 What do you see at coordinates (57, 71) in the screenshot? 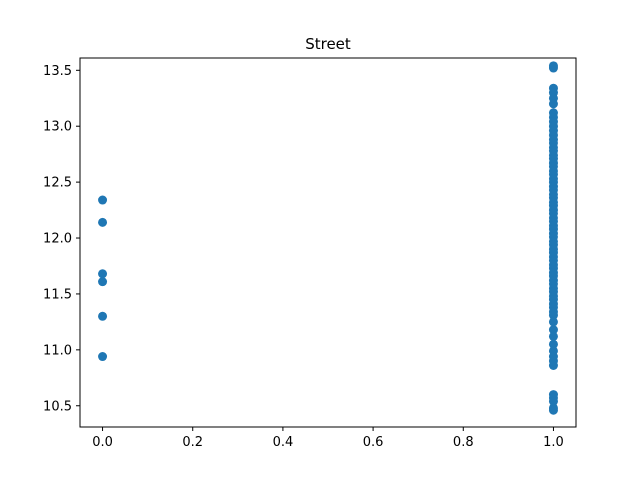
I see `y-tick-label: 13.5` at bounding box center [57, 71].